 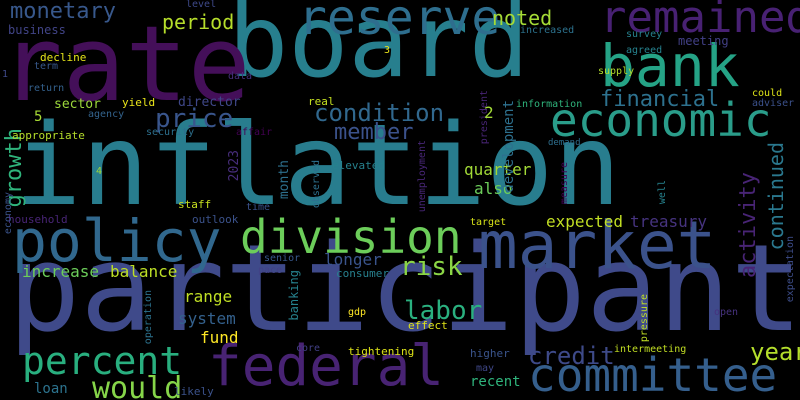 I want to click on word-director: director, so click(x=209, y=102).